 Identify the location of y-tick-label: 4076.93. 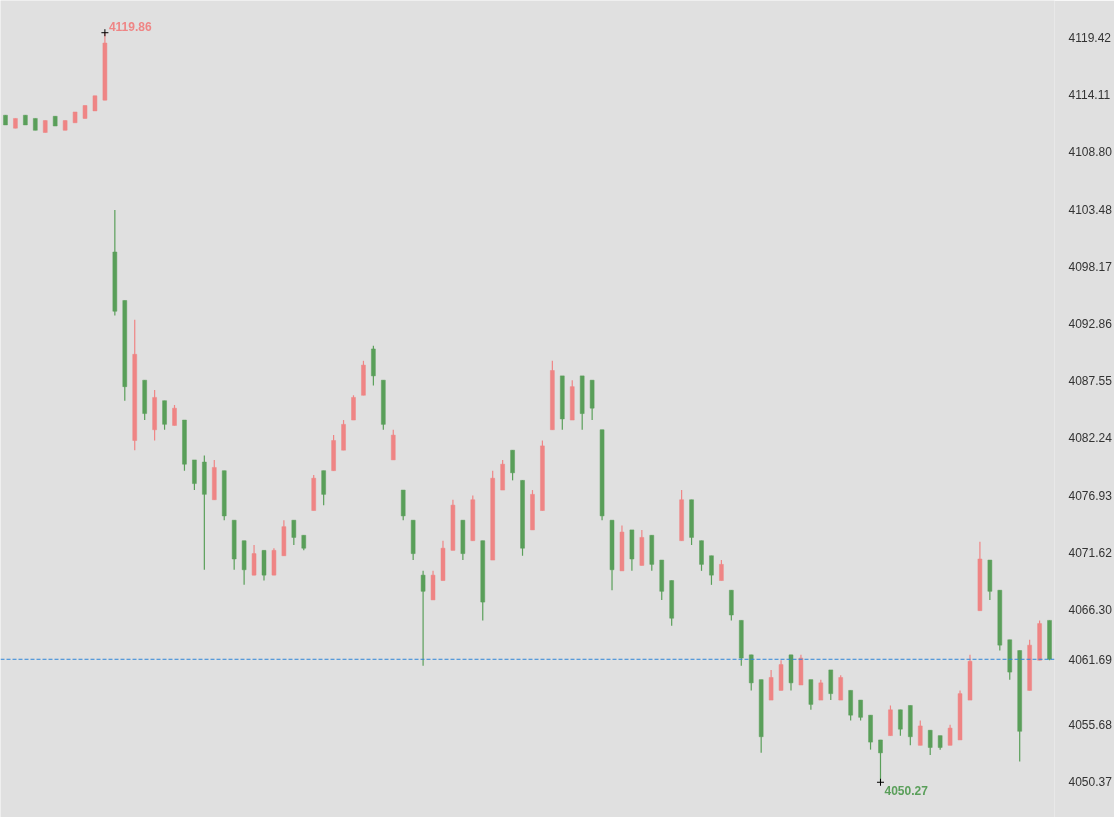
(1090, 495).